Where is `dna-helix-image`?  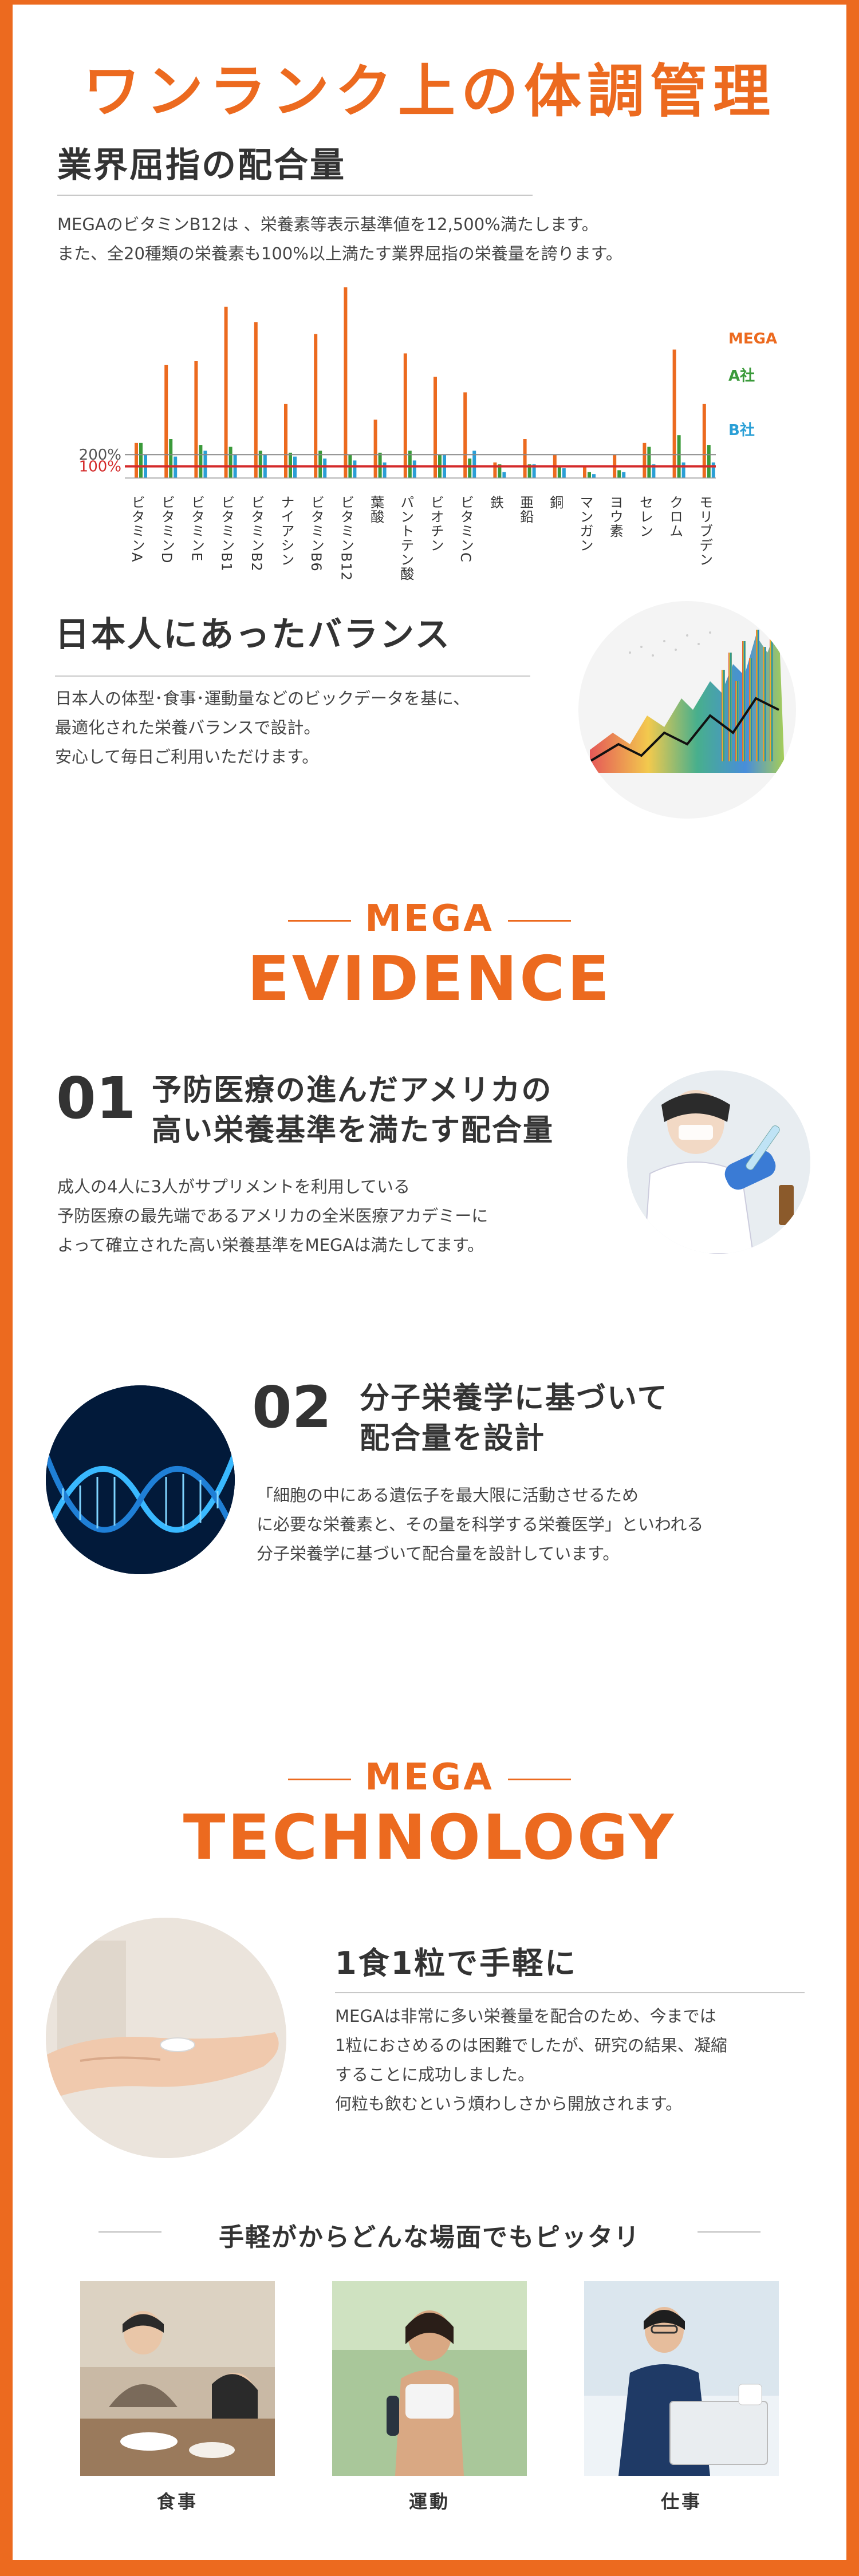
dna-helix-image is located at coordinates (140, 1479).